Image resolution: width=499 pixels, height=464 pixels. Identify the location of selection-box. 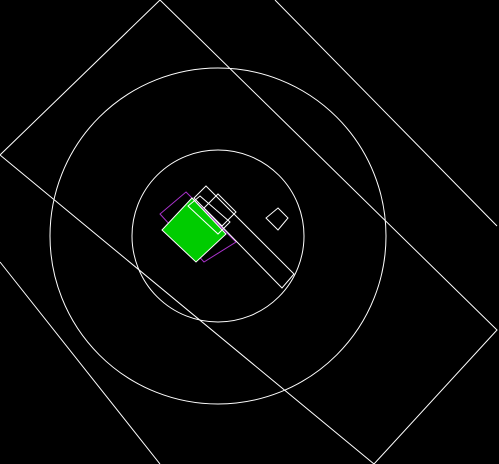
(198, 227).